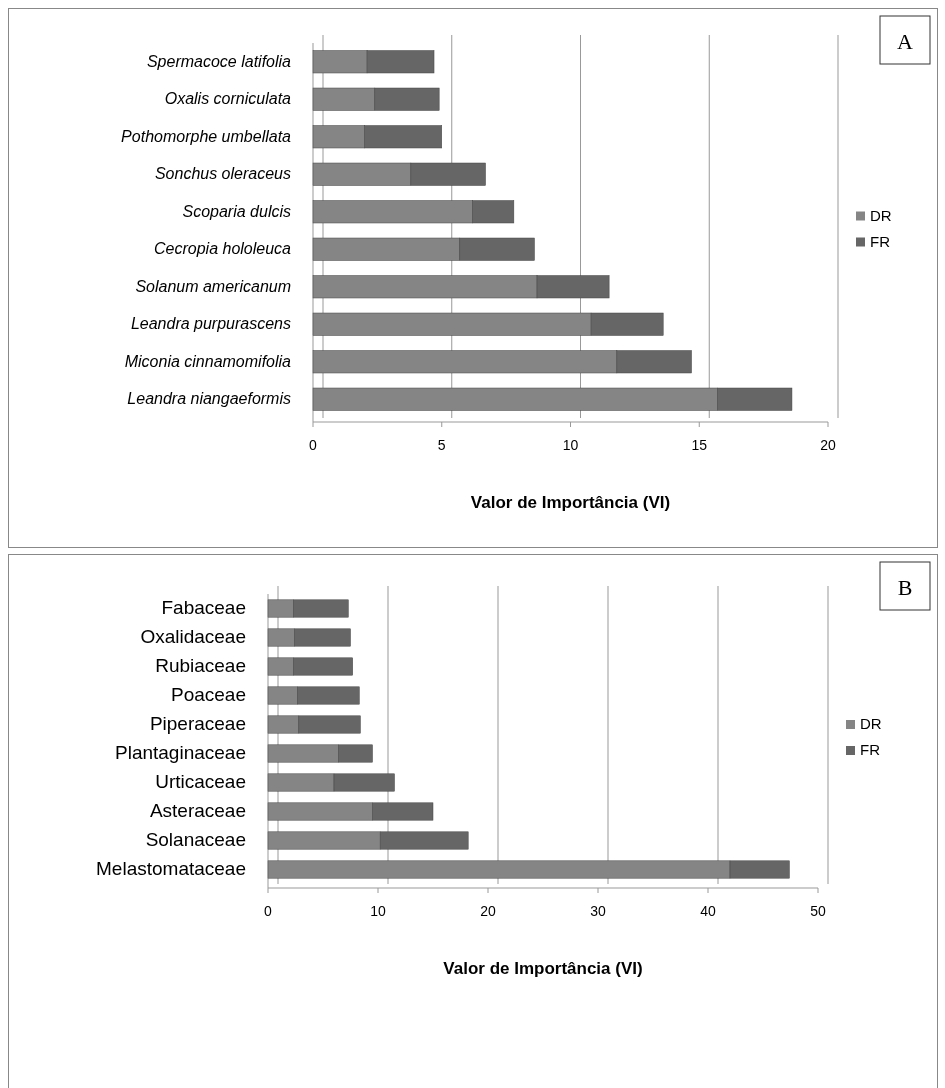 This screenshot has width=945, height=1088. What do you see at coordinates (213, 286) in the screenshot?
I see `y-tick-label: Solanum americanum` at bounding box center [213, 286].